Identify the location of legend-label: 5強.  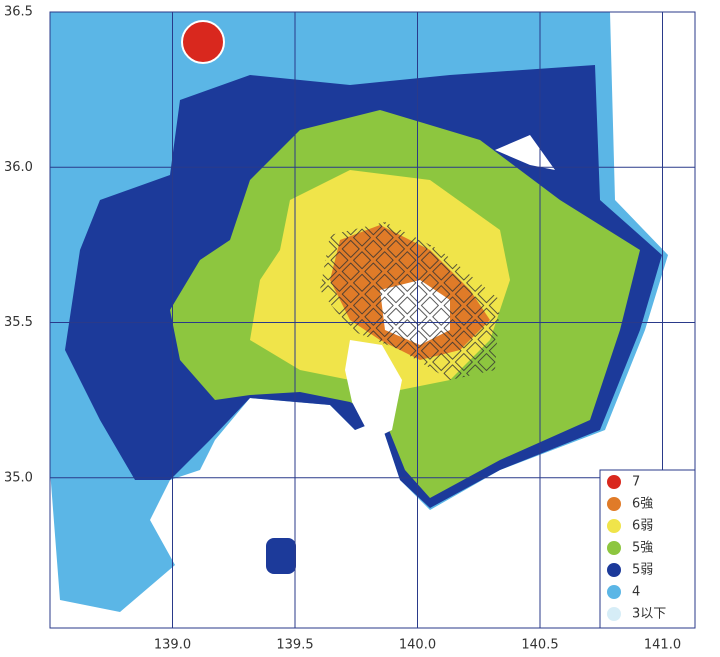
(642, 548).